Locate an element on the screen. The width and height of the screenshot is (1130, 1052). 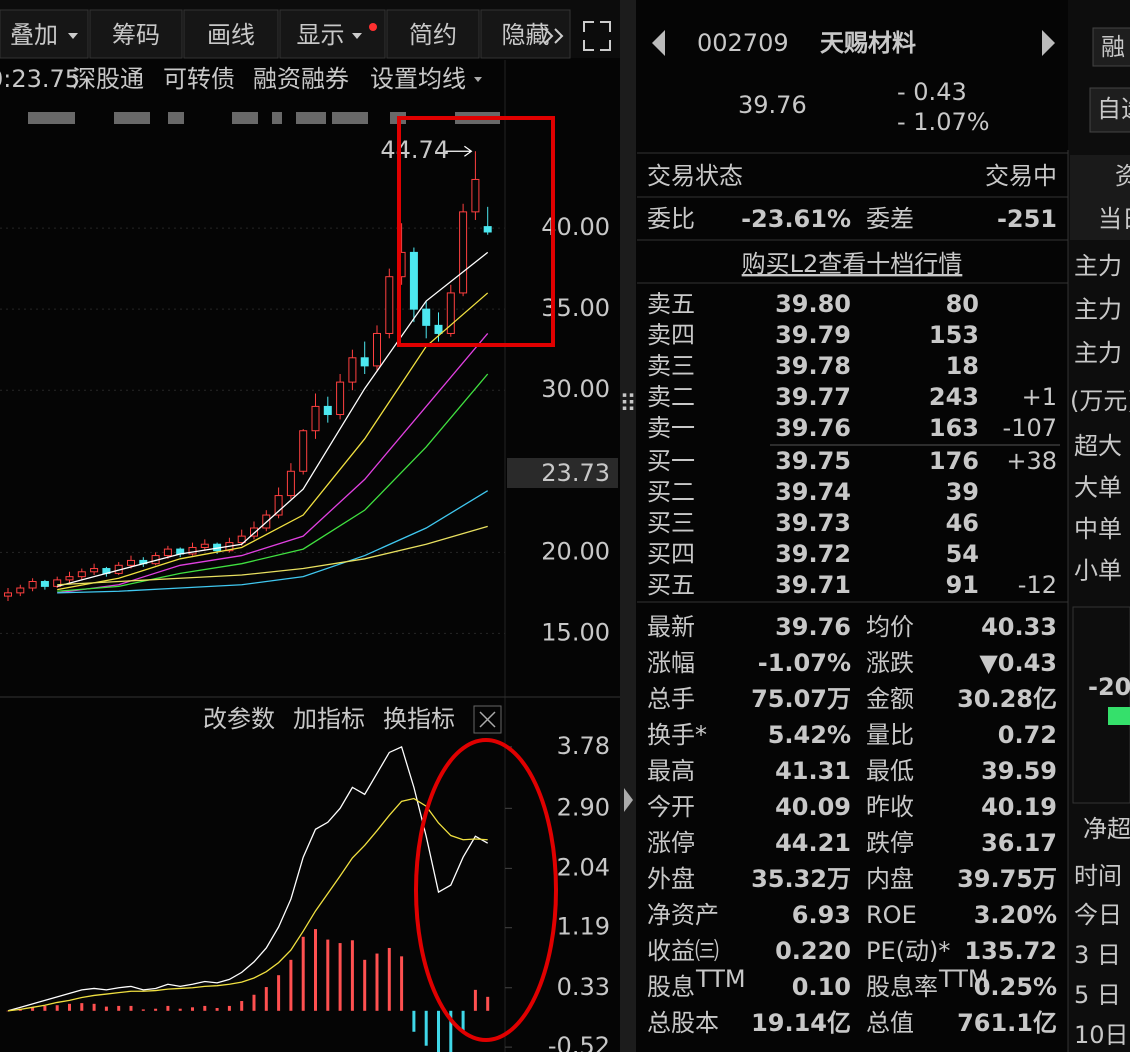
toolbar-button-label: 简约 is located at coordinates (433, 35).